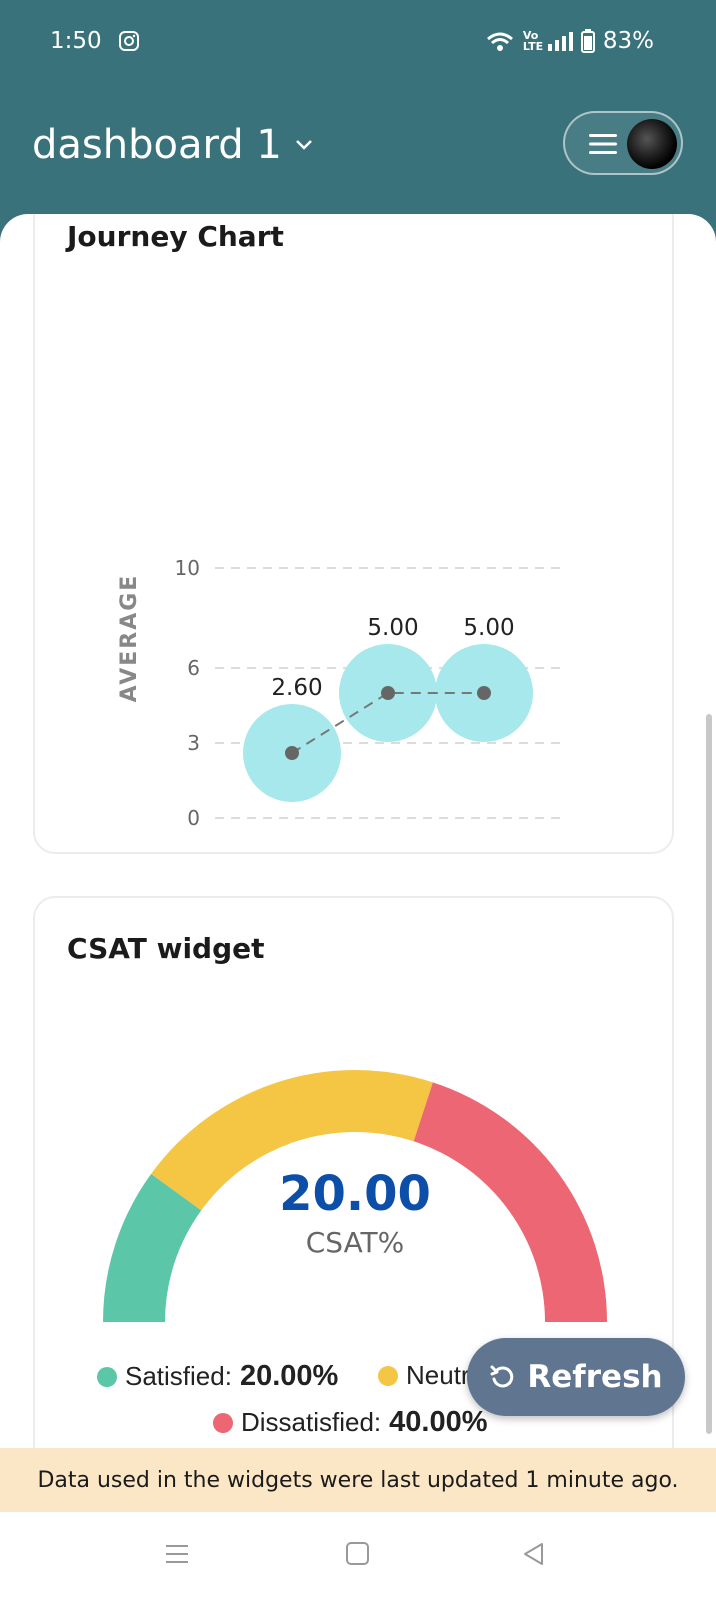  I want to click on gauge-segment-neutral, so click(292, 1140).